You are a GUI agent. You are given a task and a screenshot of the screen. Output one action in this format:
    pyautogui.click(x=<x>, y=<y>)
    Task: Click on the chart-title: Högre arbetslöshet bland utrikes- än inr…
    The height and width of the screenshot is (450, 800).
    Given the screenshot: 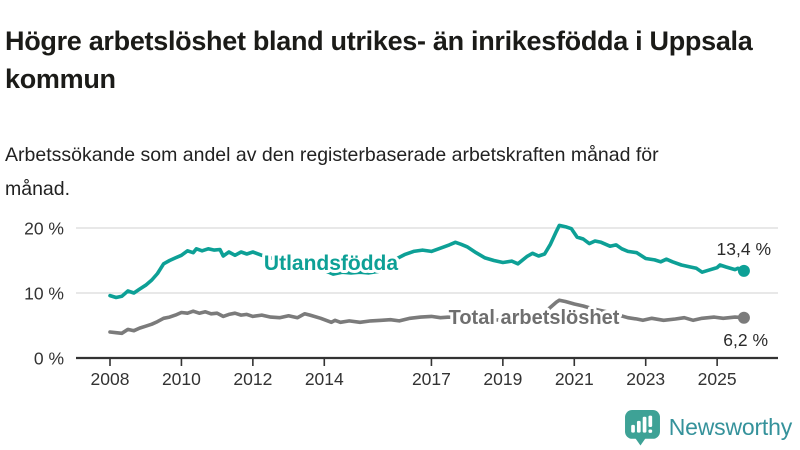 What is the action you would take?
    pyautogui.click(x=379, y=60)
    